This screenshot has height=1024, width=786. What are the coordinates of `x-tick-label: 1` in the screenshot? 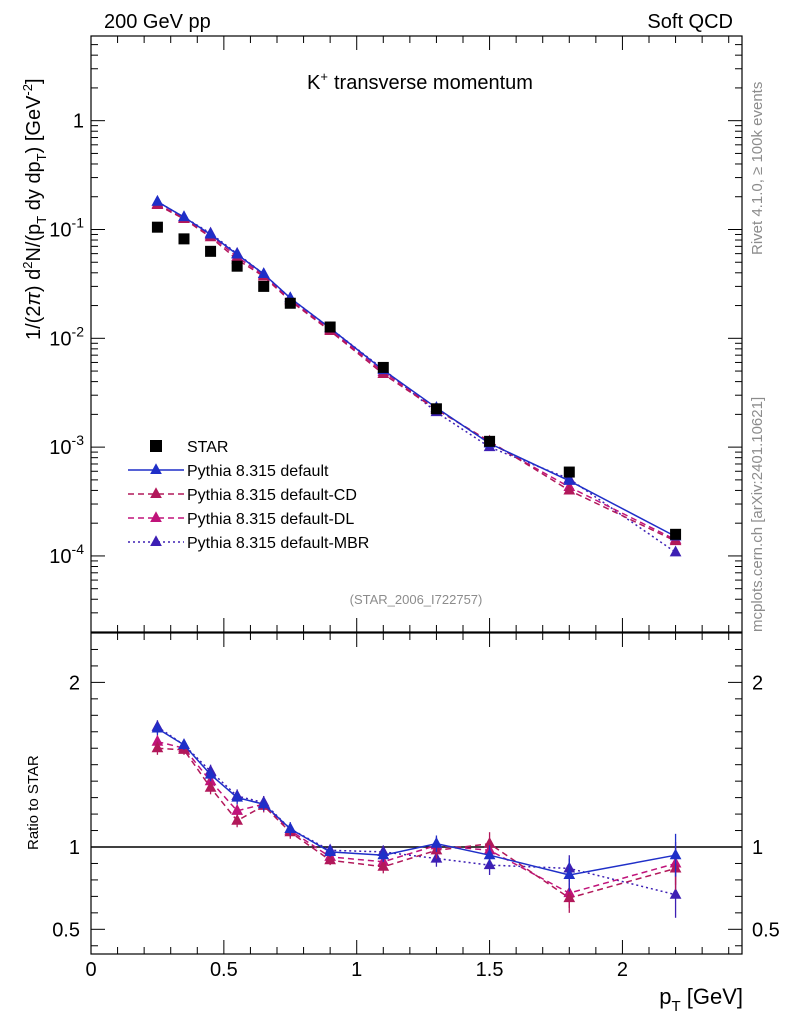 It's located at (356, 970).